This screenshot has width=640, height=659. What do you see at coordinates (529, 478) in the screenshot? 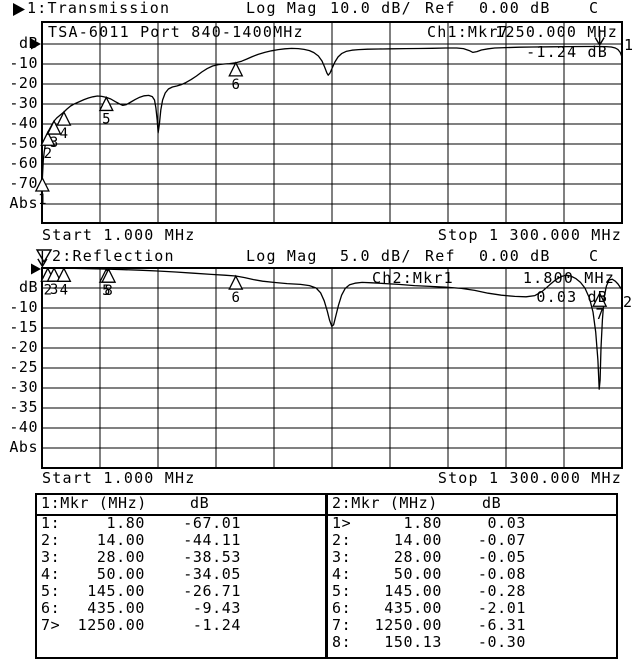
I see `ch2-stop-freq: Stop 1 300.000 MHz` at bounding box center [529, 478].